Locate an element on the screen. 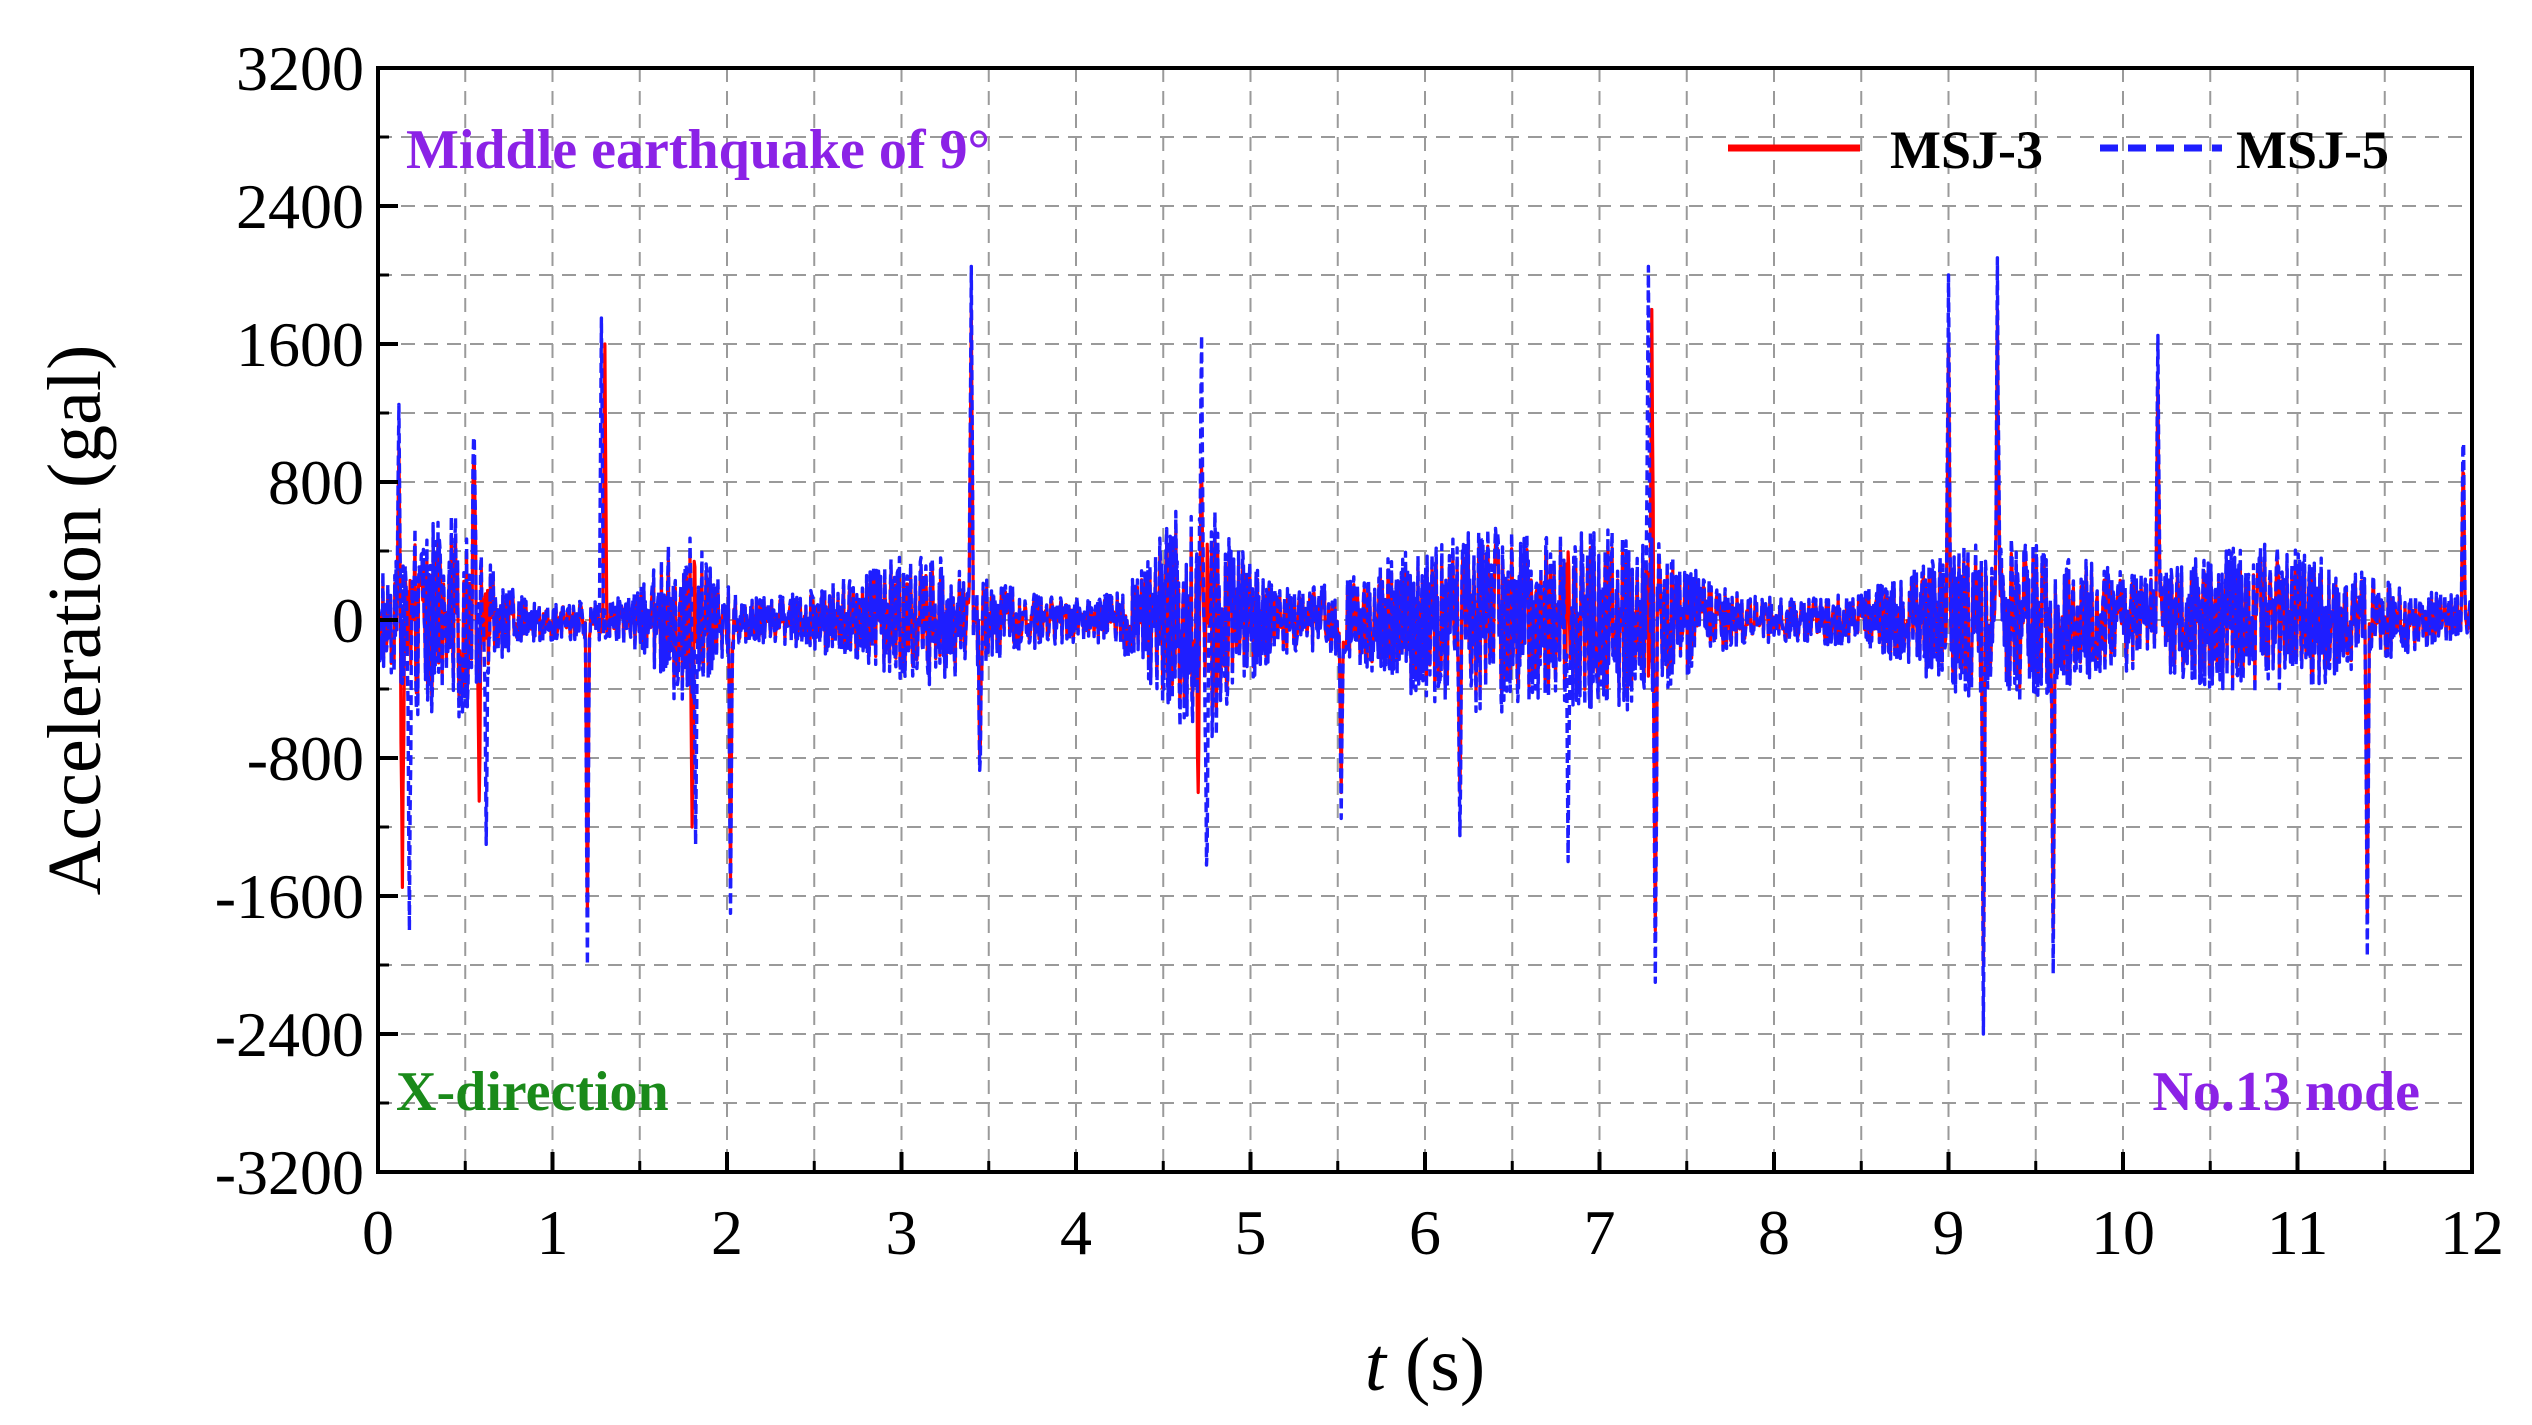 The width and height of the screenshot is (2532, 1425). y-tick-label: -3200 is located at coordinates (289, 1172).